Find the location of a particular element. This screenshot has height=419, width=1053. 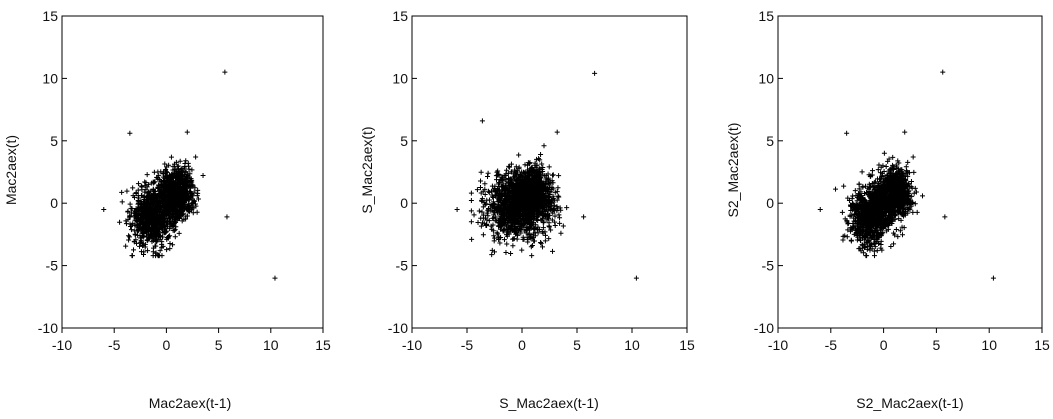

x-tick-label: -10 is located at coordinates (412, 345).